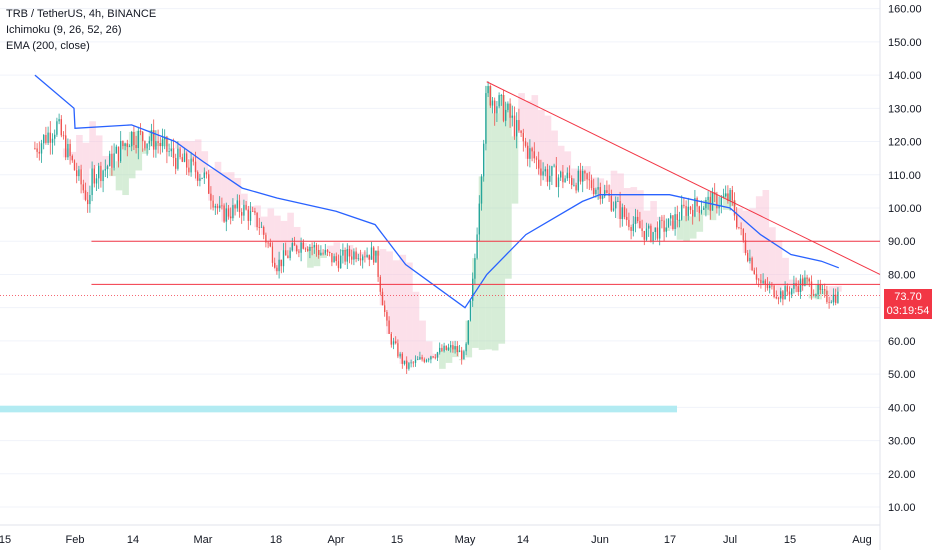 The height and width of the screenshot is (550, 932). Describe the element at coordinates (133, 540) in the screenshot. I see `time-tick-label: 14` at that location.